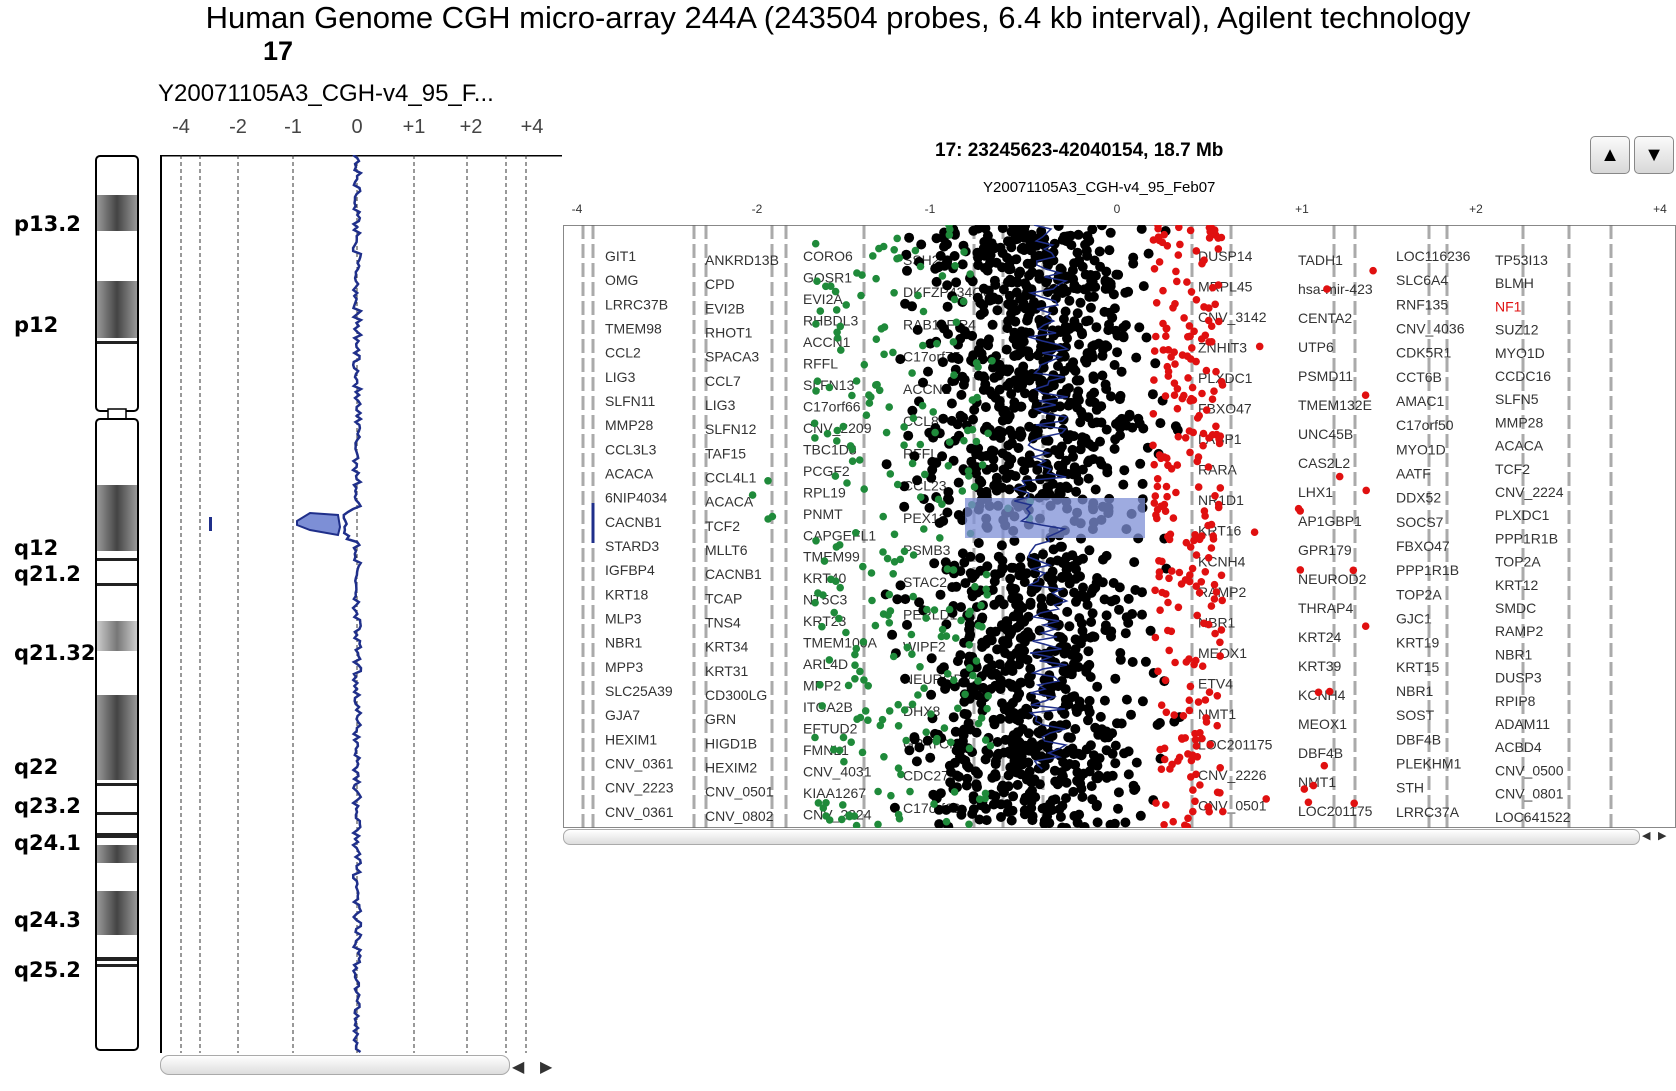 The height and width of the screenshot is (1091, 1676). What do you see at coordinates (825, 578) in the screenshot?
I see `gene-label: KRT40` at bounding box center [825, 578].